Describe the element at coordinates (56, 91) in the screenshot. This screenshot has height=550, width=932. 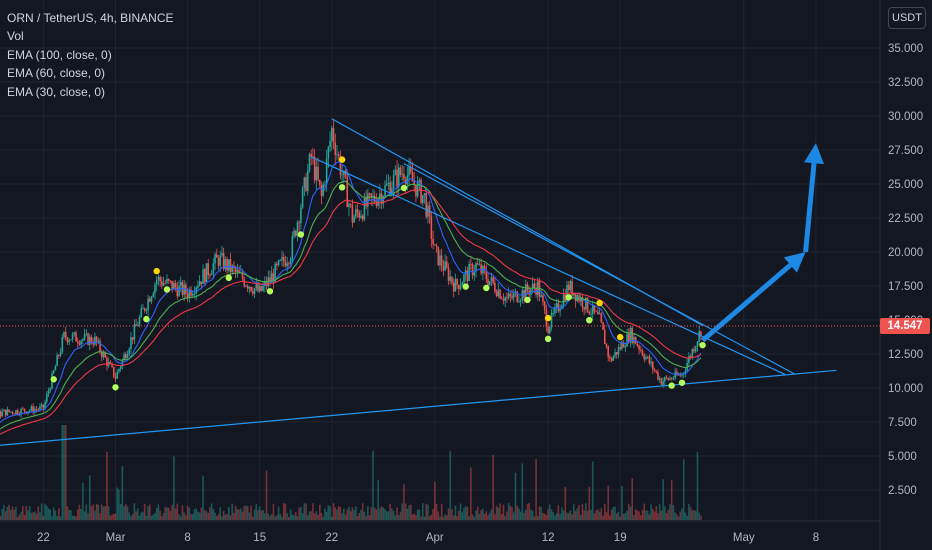
I see `legend-ema30: EMA (30, close, 0)` at that location.